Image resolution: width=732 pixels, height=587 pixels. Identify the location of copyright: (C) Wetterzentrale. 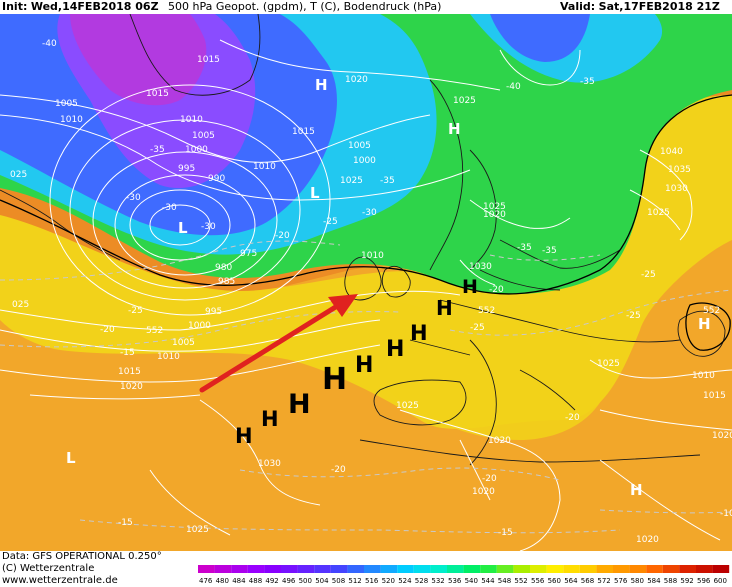
(48, 568).